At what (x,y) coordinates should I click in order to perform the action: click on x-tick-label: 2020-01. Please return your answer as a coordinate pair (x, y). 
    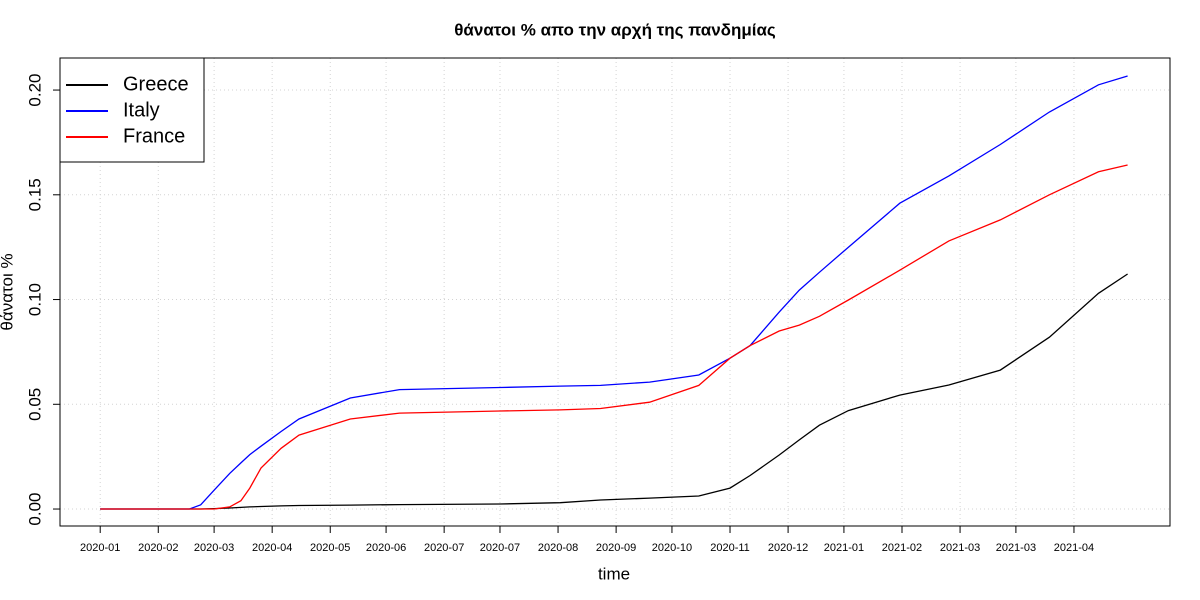
    Looking at the image, I should click on (100, 548).